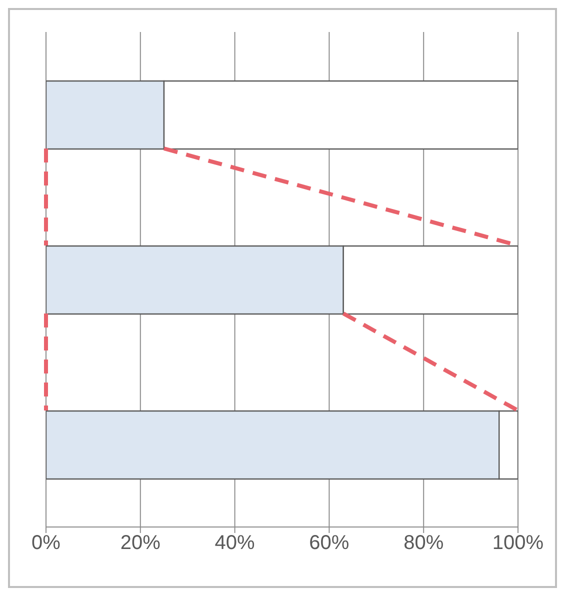 This screenshot has height=592, width=561. What do you see at coordinates (140, 543) in the screenshot?
I see `x-tick-label: 20%` at bounding box center [140, 543].